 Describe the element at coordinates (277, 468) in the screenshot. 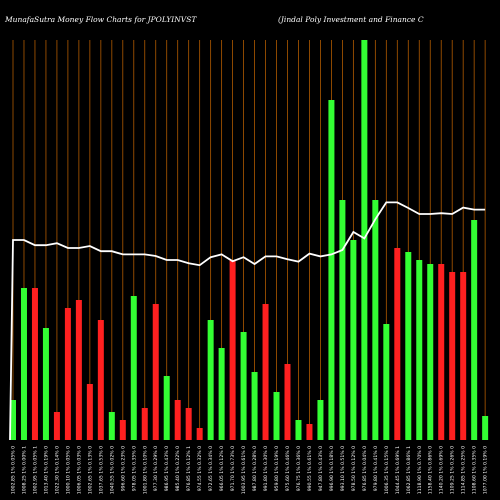

I see `x-tick-label: 959.80 1% 0.19% 0` at that location.